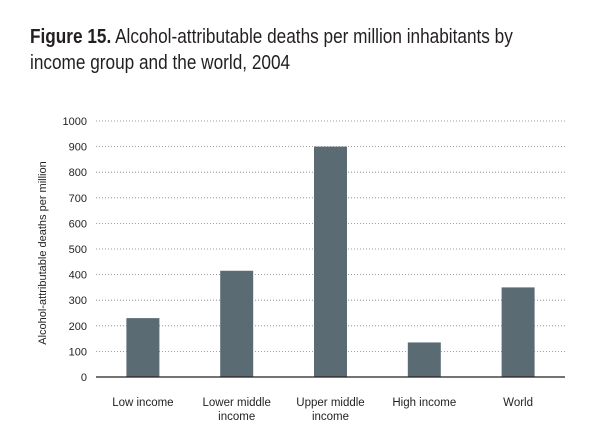 This screenshot has width=593, height=445. What do you see at coordinates (330, 403) in the screenshot?
I see `x-category-label-line: Upper middle` at bounding box center [330, 403].